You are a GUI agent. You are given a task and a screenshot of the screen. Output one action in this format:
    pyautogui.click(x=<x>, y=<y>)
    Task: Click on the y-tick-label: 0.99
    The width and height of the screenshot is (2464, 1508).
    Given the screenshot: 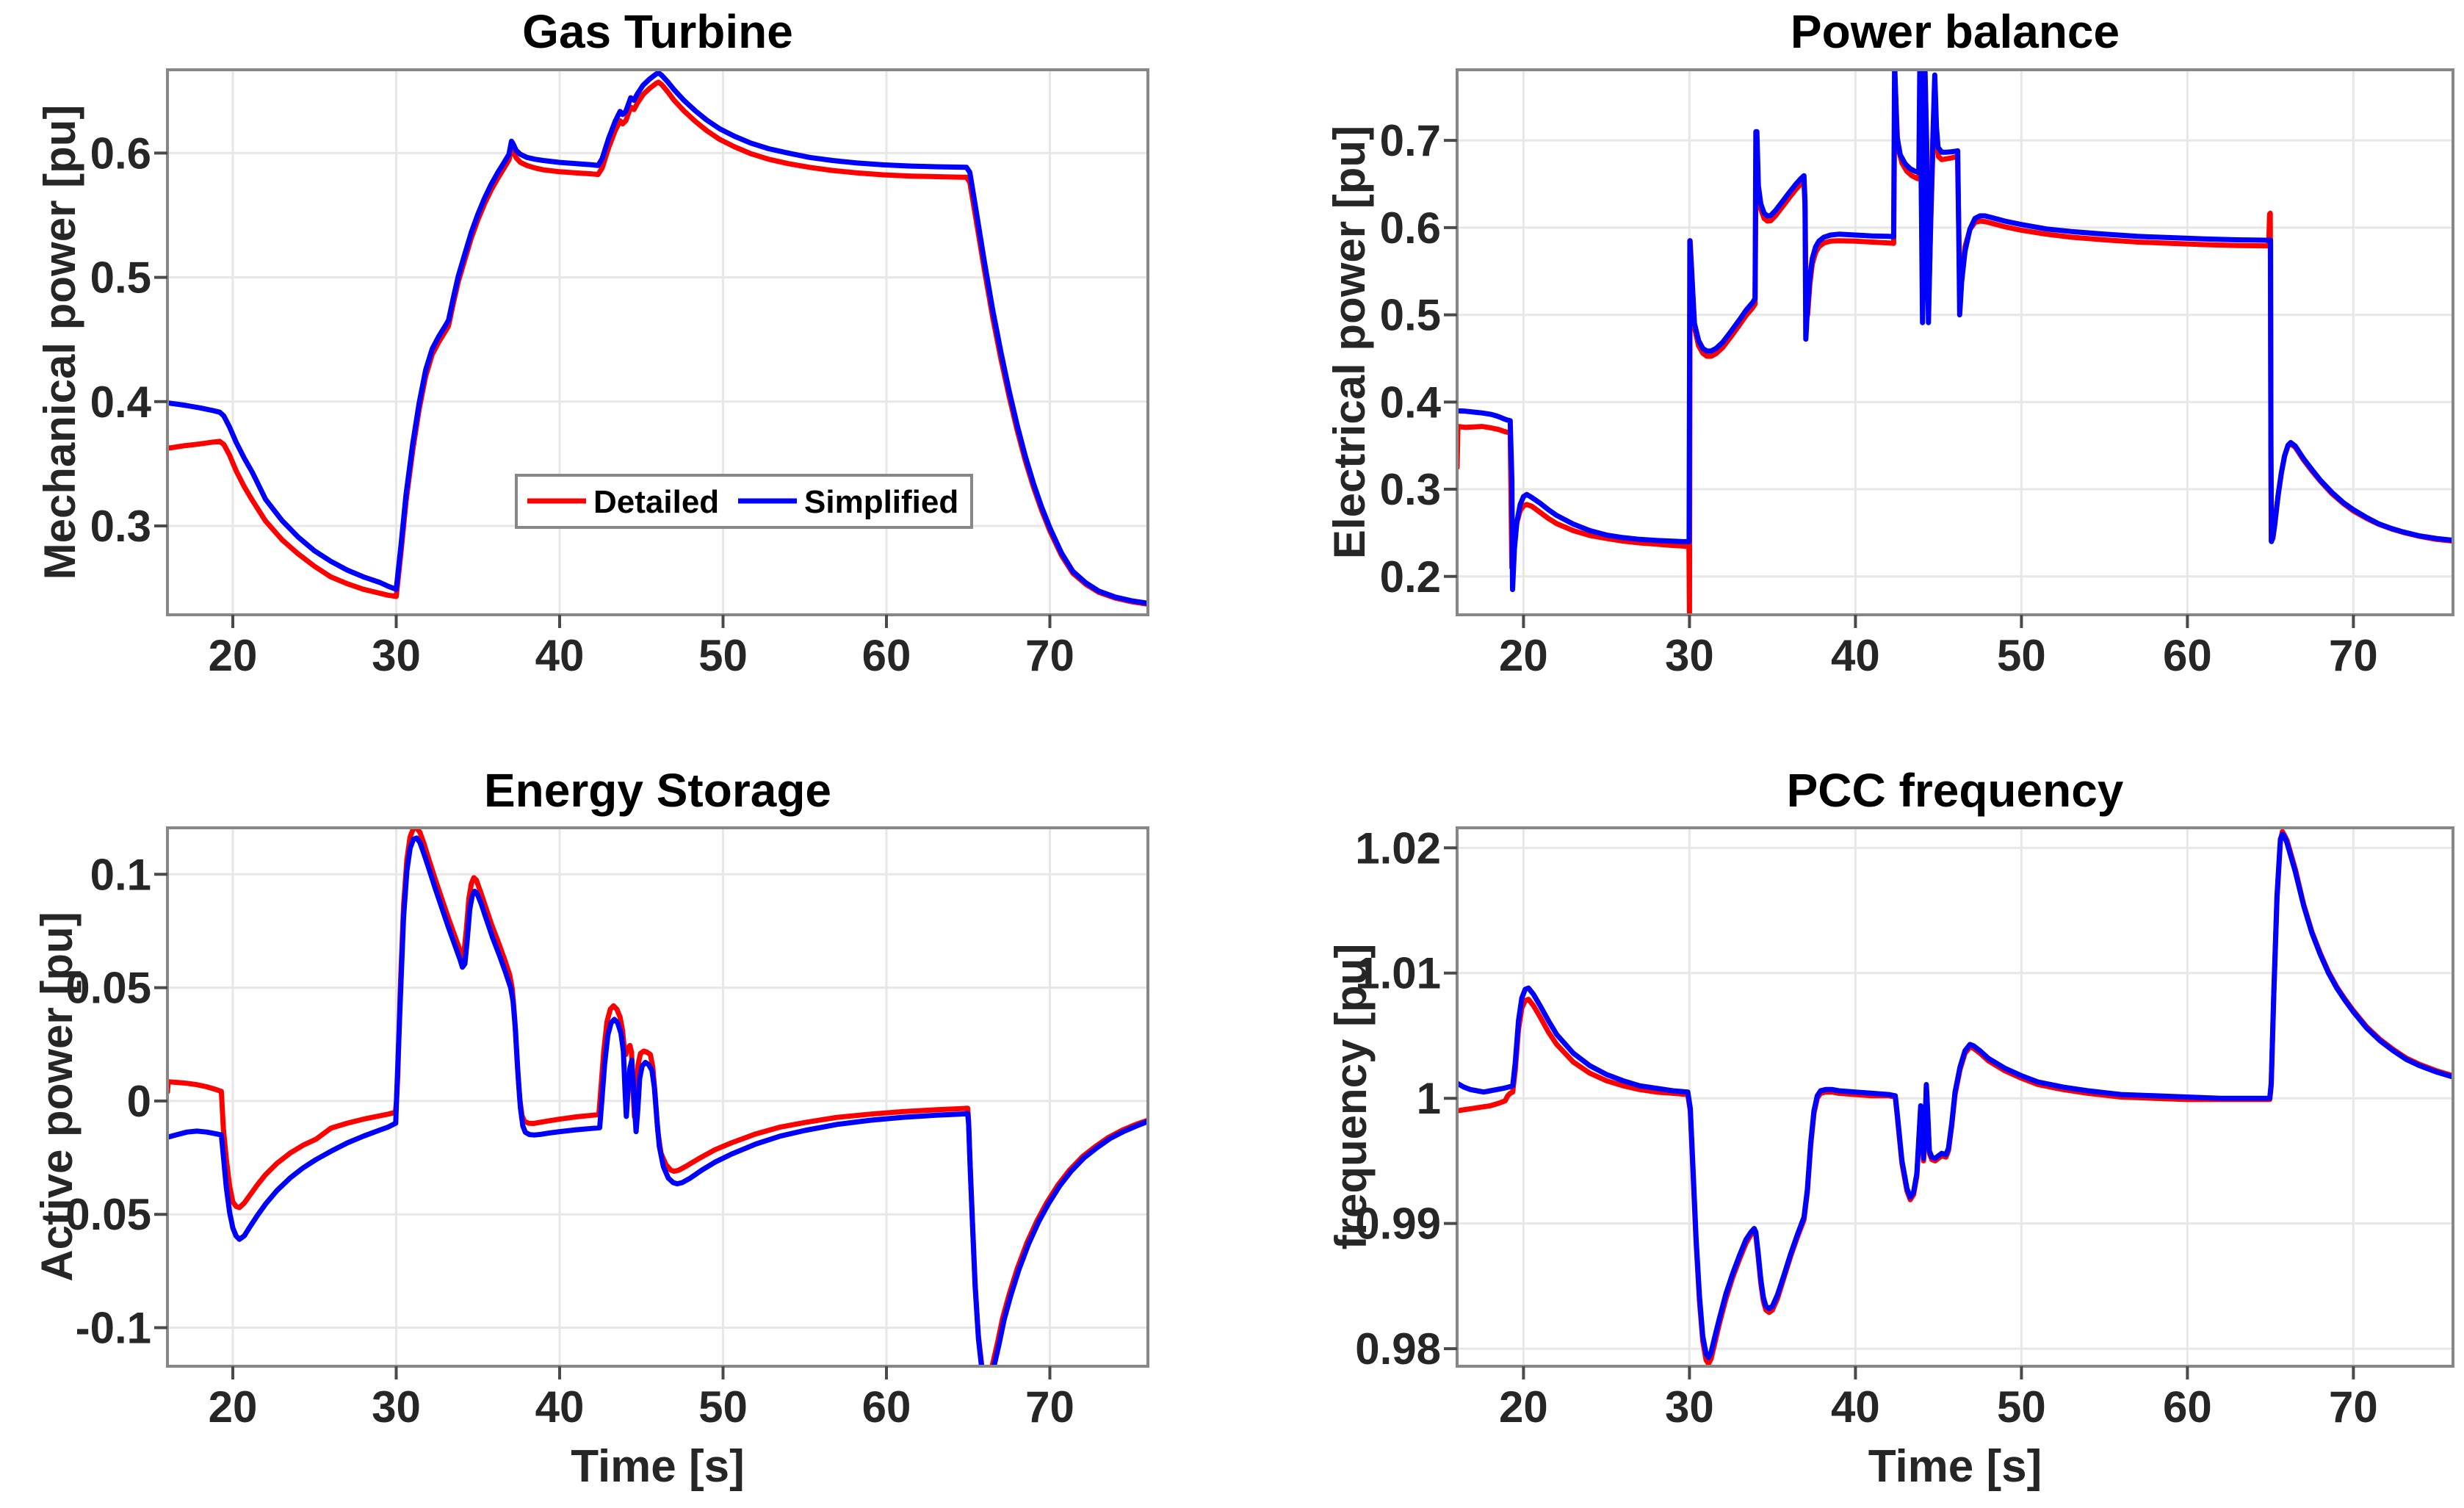 What is the action you would take?
    pyautogui.click(x=1398, y=1224)
    